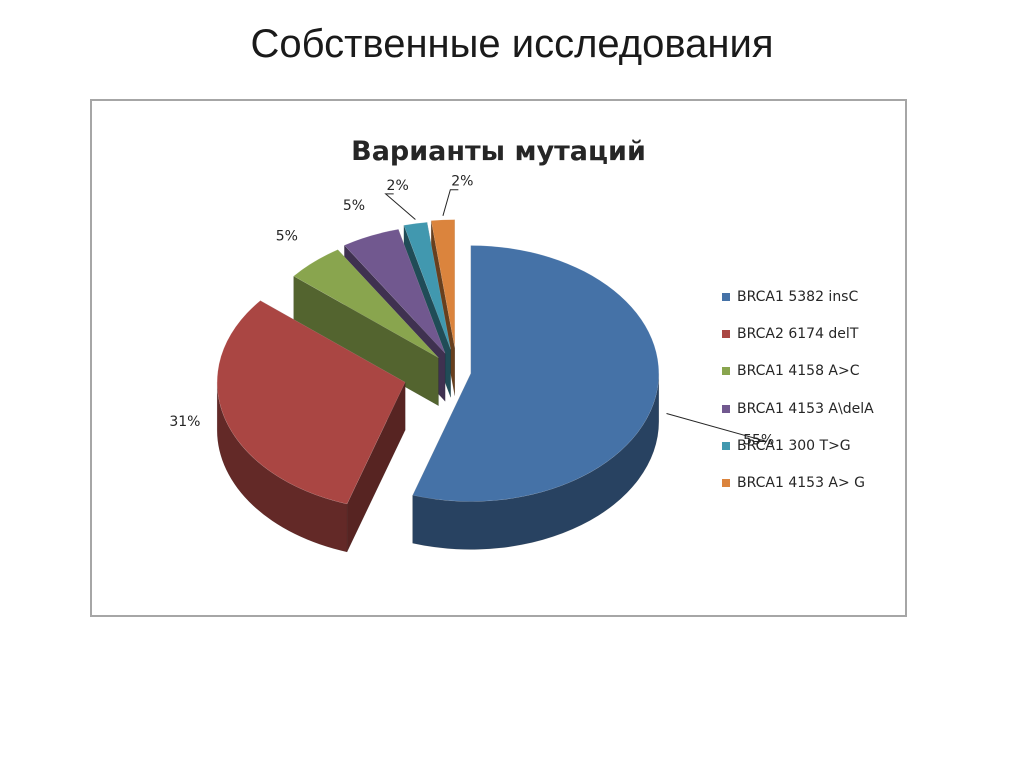  I want to click on legend-item: BRCA1 300 T>G, so click(798, 446).